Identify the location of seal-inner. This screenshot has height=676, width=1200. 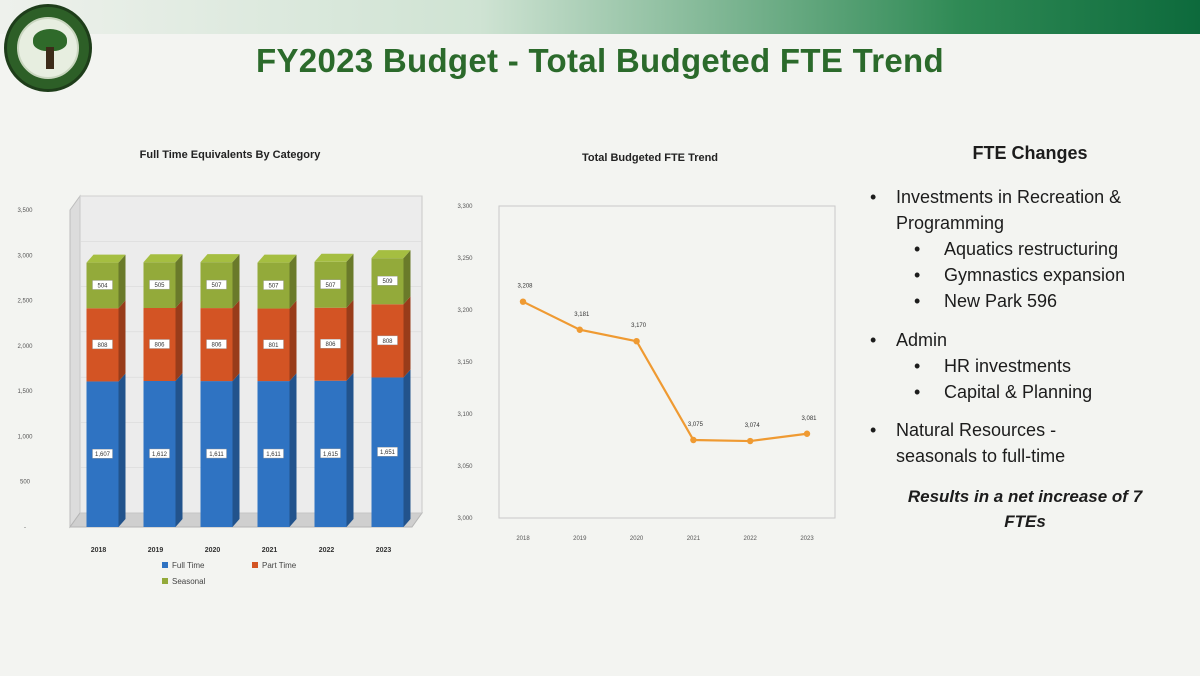
(48, 48).